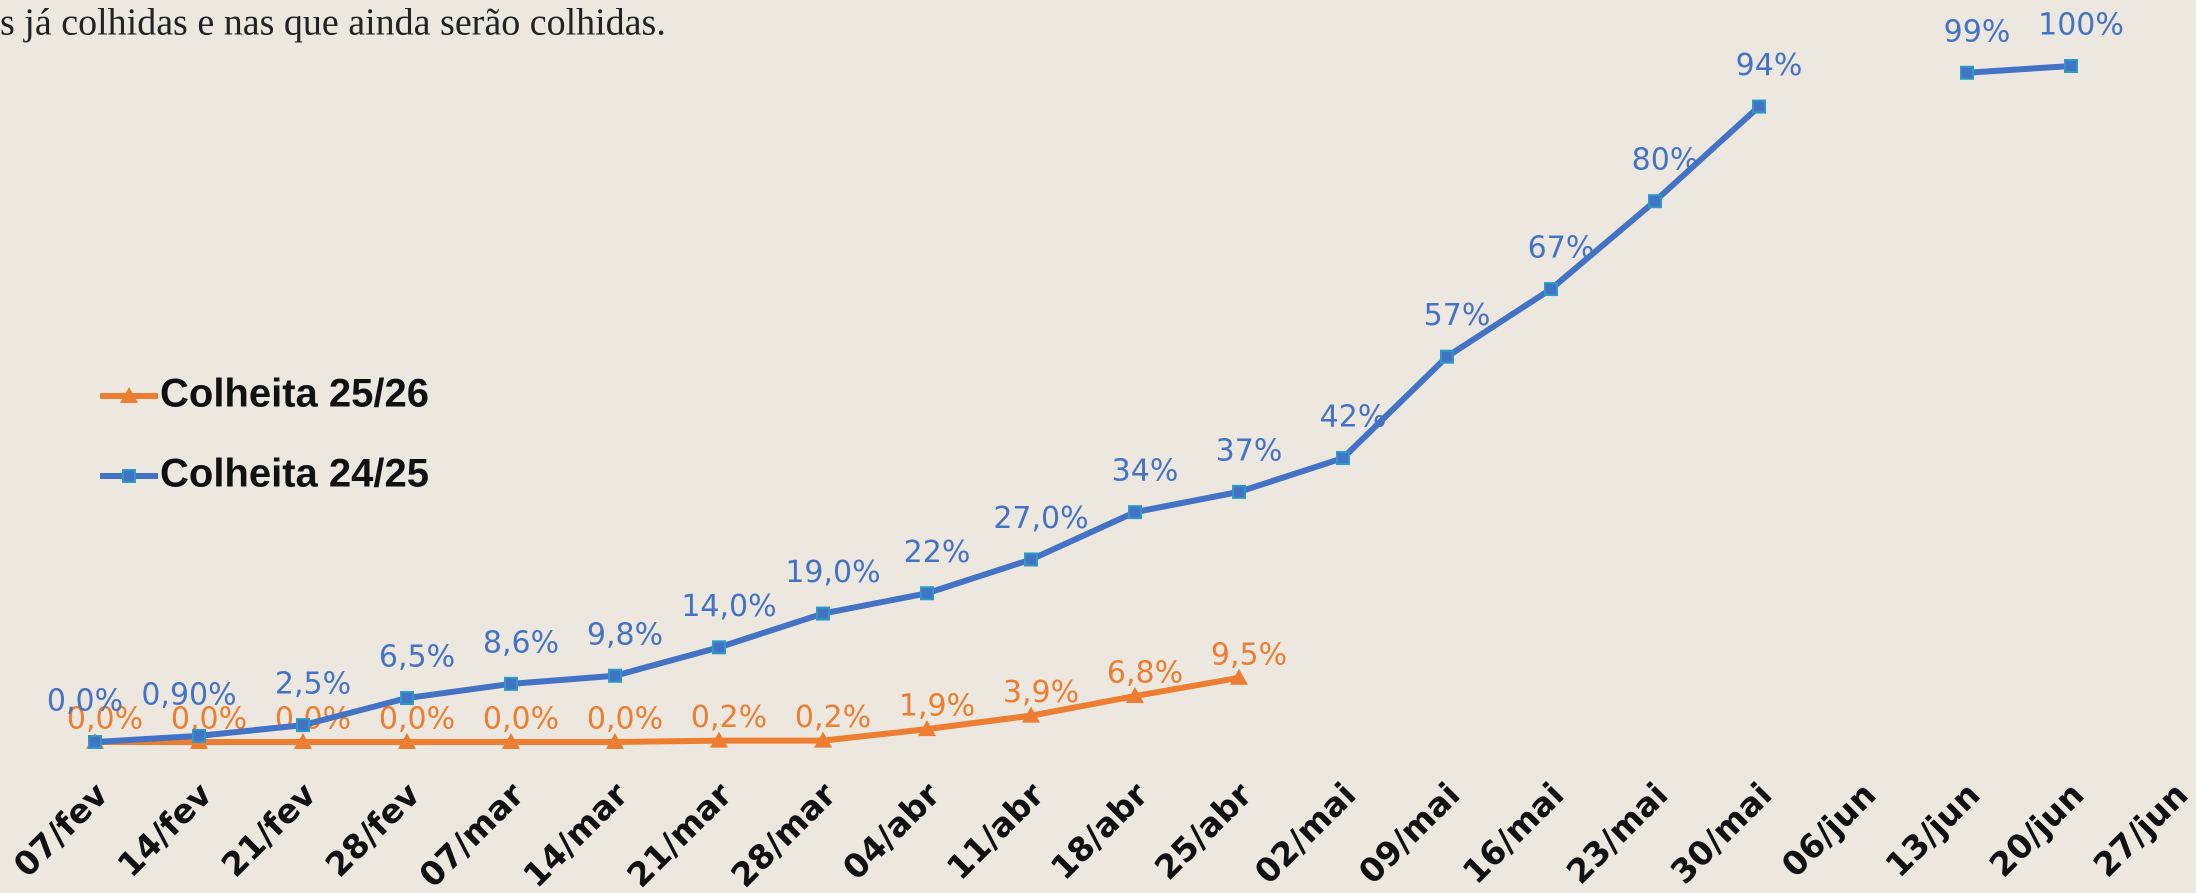  Describe the element at coordinates (1099, 830) in the screenshot. I see `x-tick-label: 18/abr` at that location.